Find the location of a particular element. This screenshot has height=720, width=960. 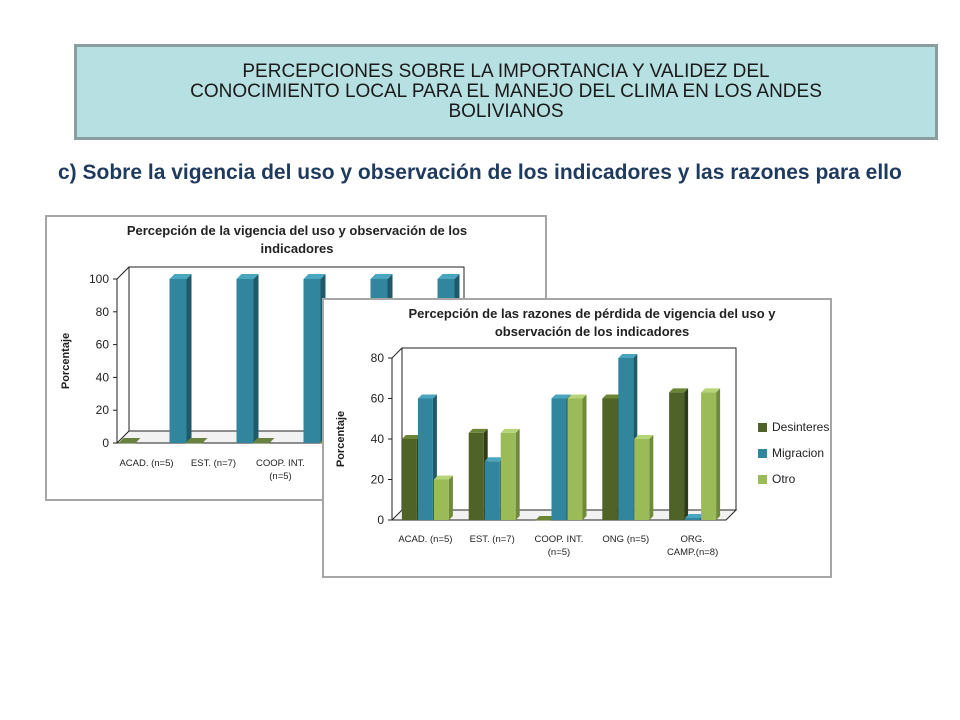

x-tick-label: ORG. is located at coordinates (692, 539).